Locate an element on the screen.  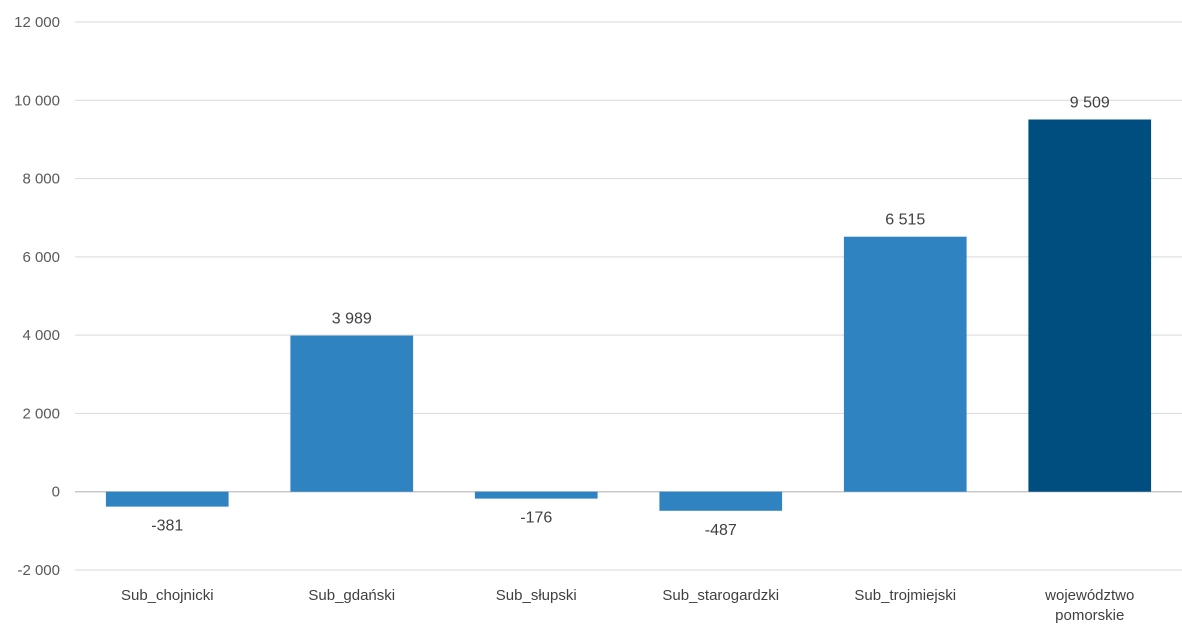
data-label: -487 is located at coordinates (721, 530).